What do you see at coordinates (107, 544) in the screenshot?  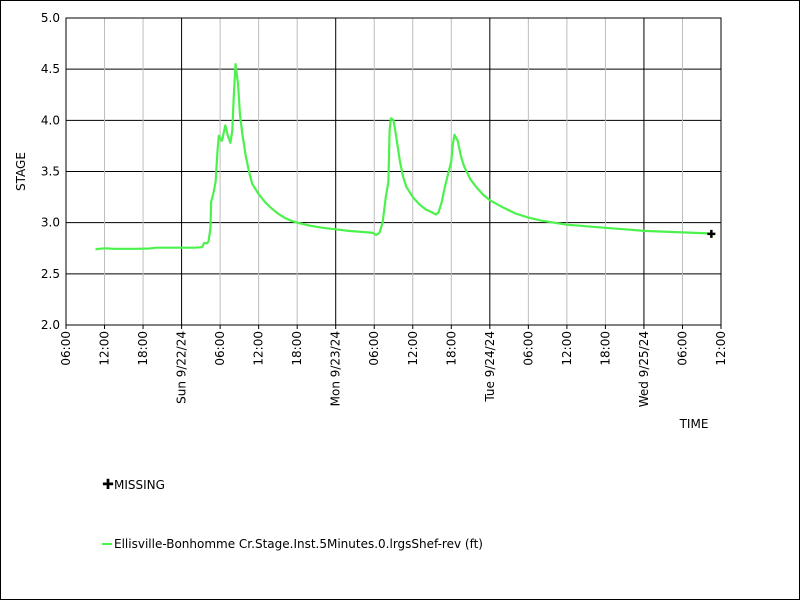 I see `legend-line-swatch` at bounding box center [107, 544].